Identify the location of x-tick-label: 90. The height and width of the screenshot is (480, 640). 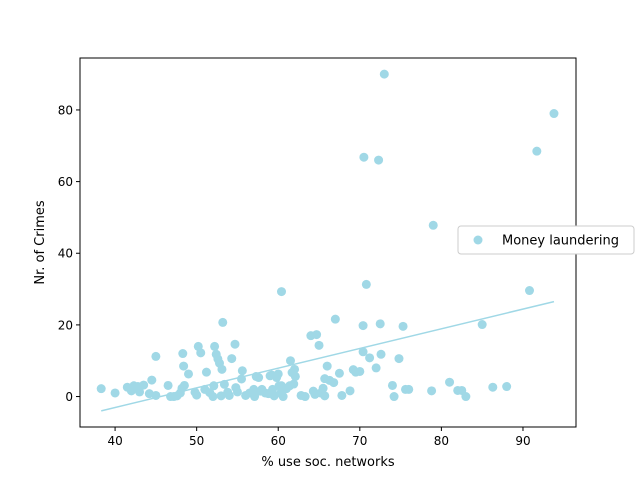
(522, 441).